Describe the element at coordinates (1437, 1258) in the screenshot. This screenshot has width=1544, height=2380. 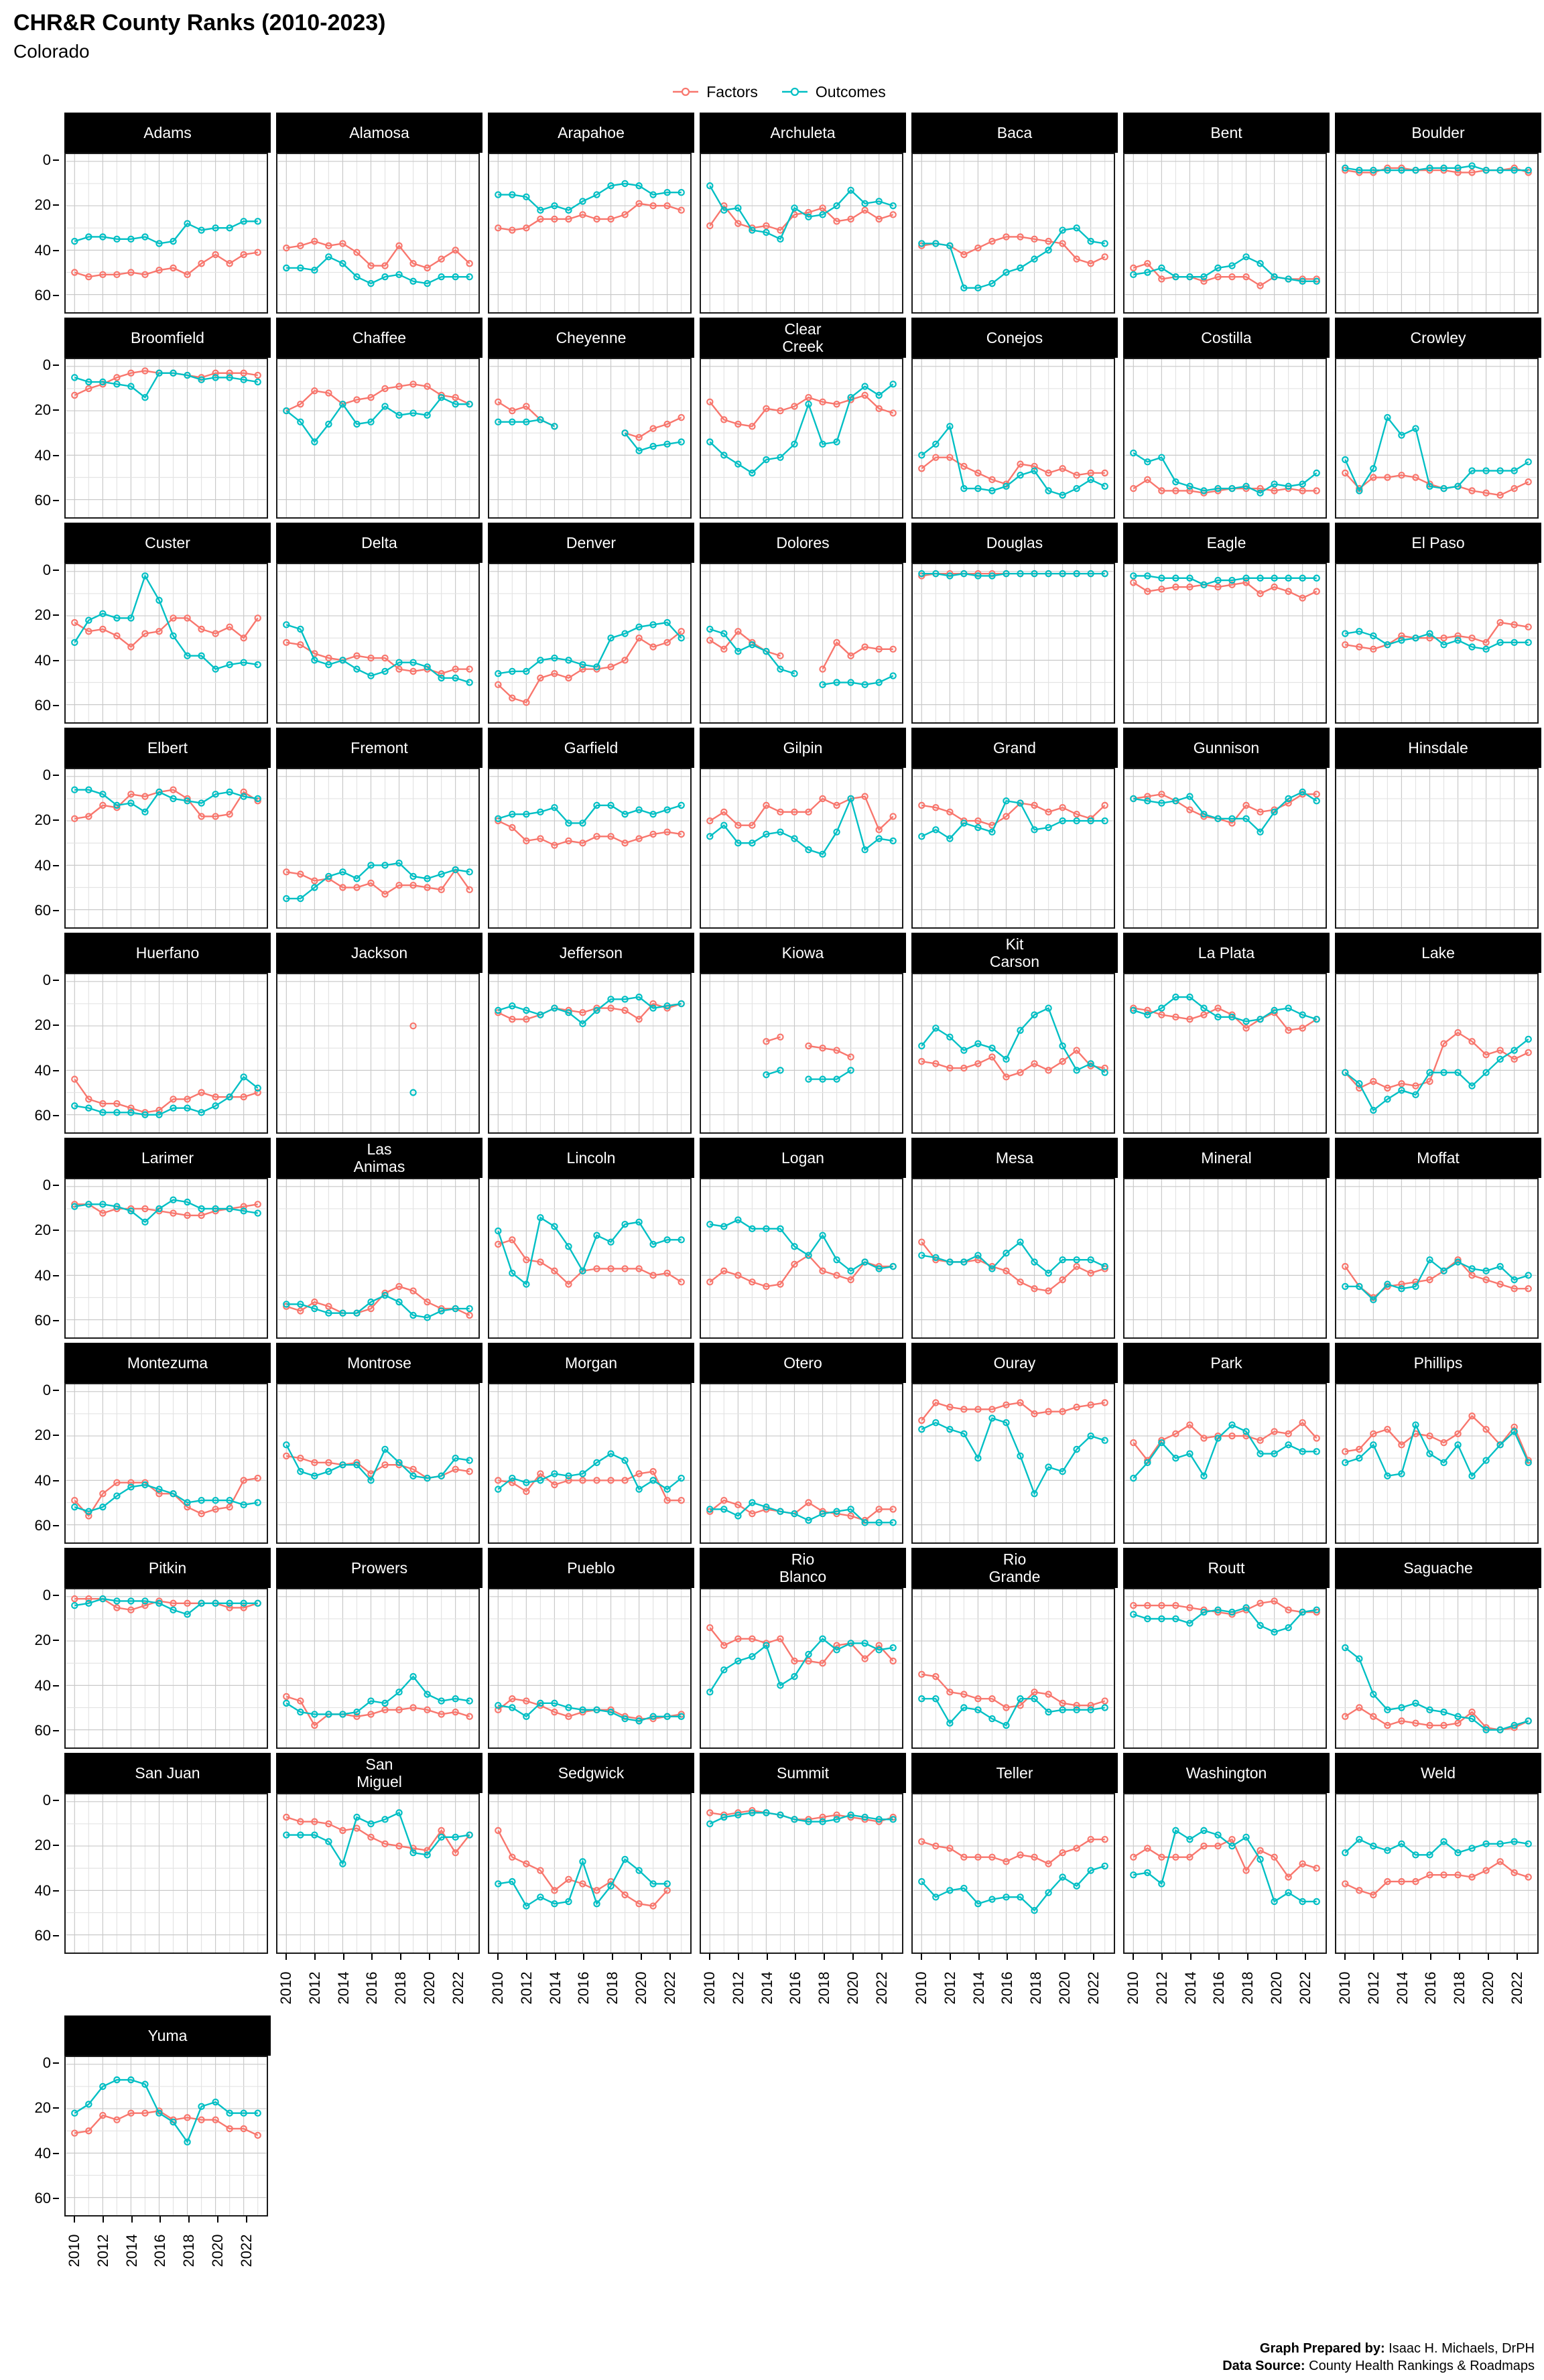
I see `county-panel-moffat` at that location.